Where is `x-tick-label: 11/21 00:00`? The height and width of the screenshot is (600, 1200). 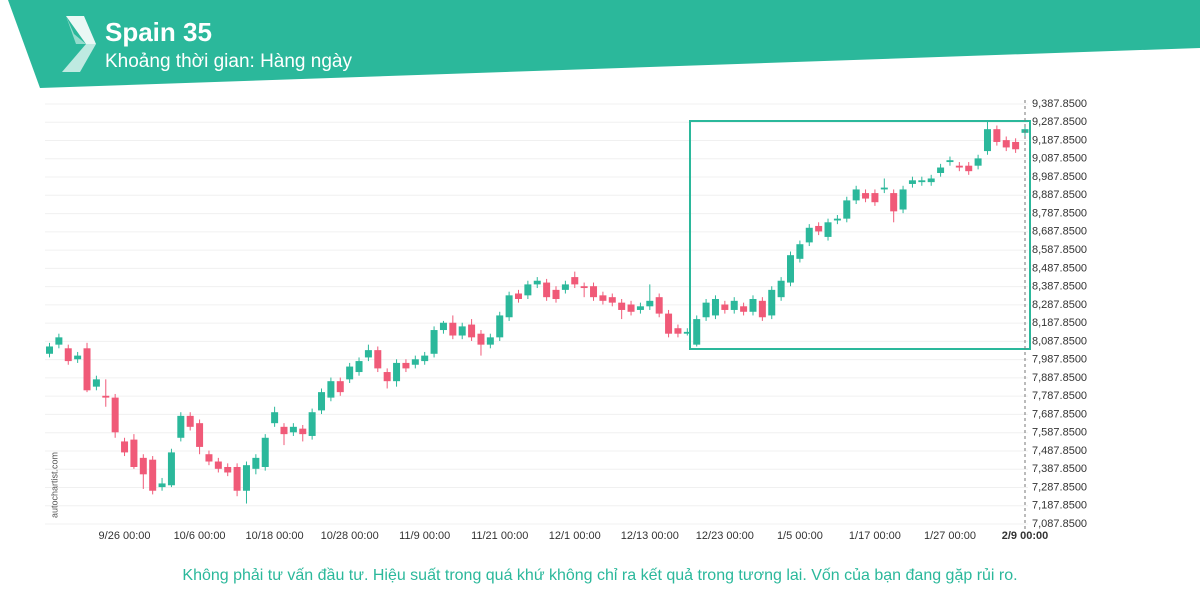 x-tick-label: 11/21 00:00 is located at coordinates (499, 536).